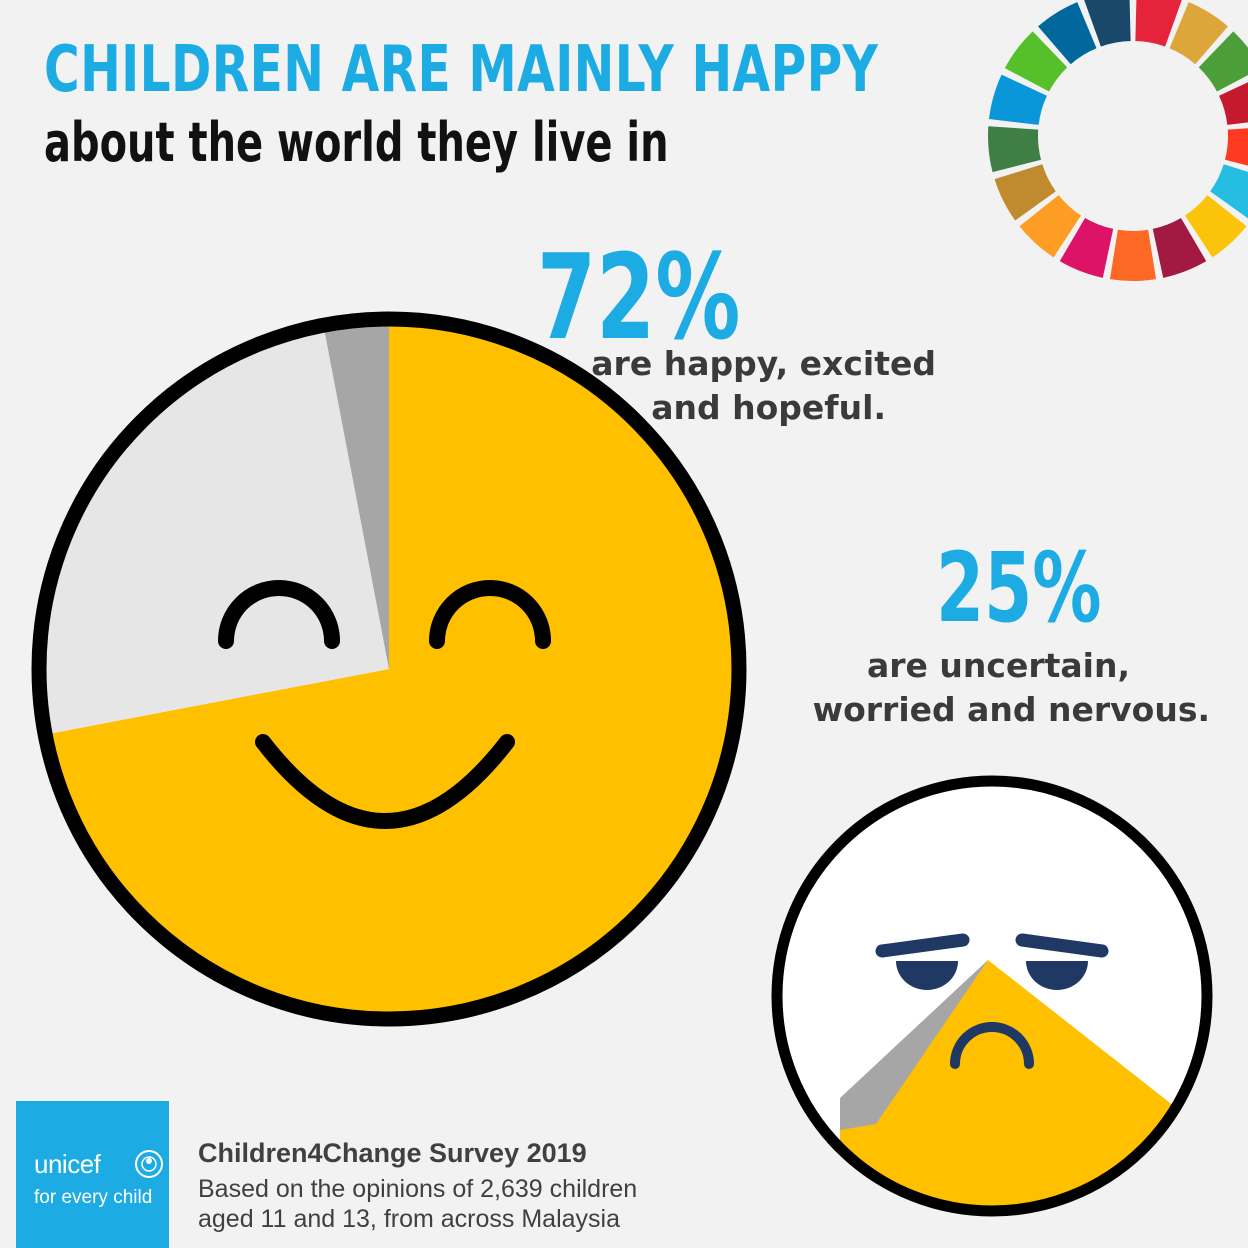 This screenshot has height=1248, width=1248. What do you see at coordinates (922, 945) in the screenshot?
I see `left-brow-icon` at bounding box center [922, 945].